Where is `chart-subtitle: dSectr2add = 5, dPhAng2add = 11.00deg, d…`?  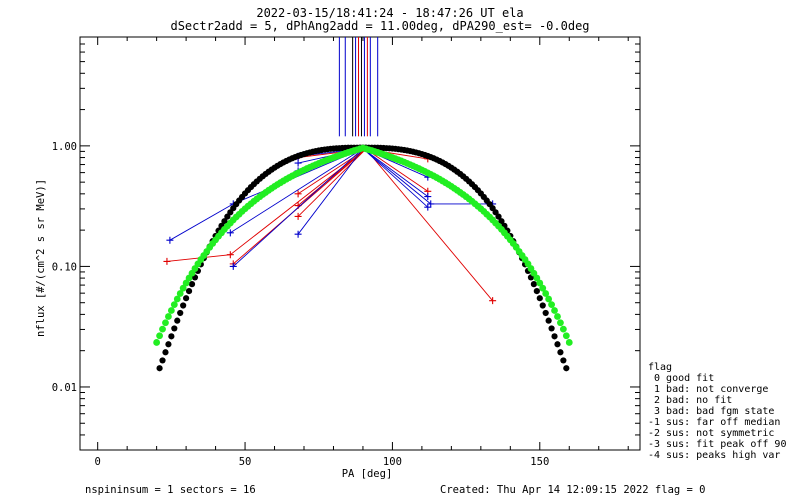
chart-subtitle: dSectr2add = 5, dPhAng2add = 11.00deg, d… is located at coordinates (379, 26).